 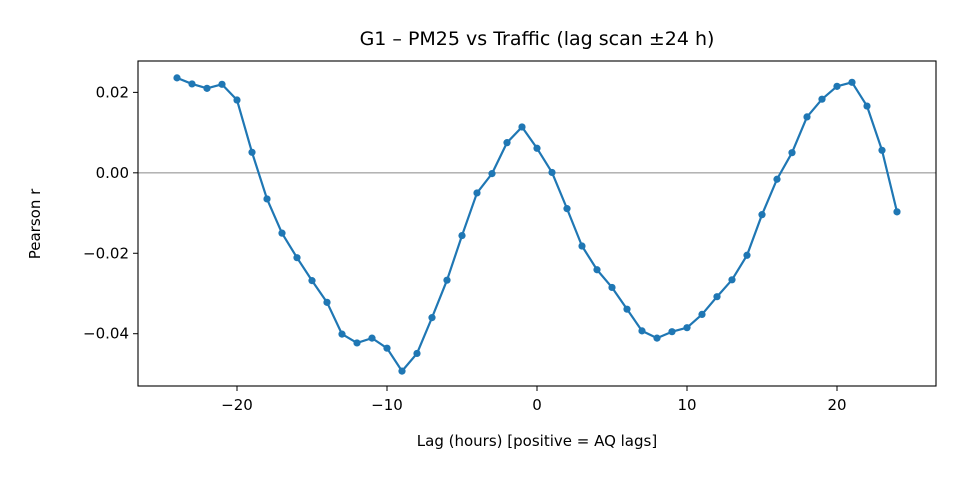 I want to click on y-tick-label: 0.00, so click(x=112, y=173).